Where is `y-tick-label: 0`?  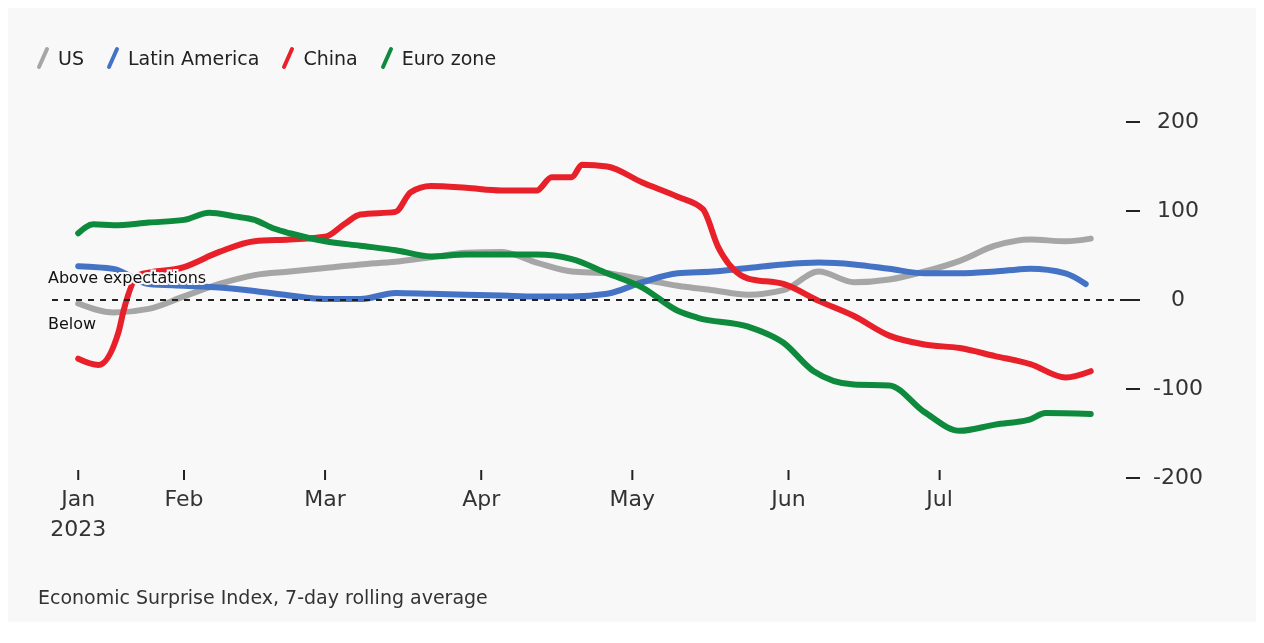 y-tick-label: 0 is located at coordinates (1178, 298).